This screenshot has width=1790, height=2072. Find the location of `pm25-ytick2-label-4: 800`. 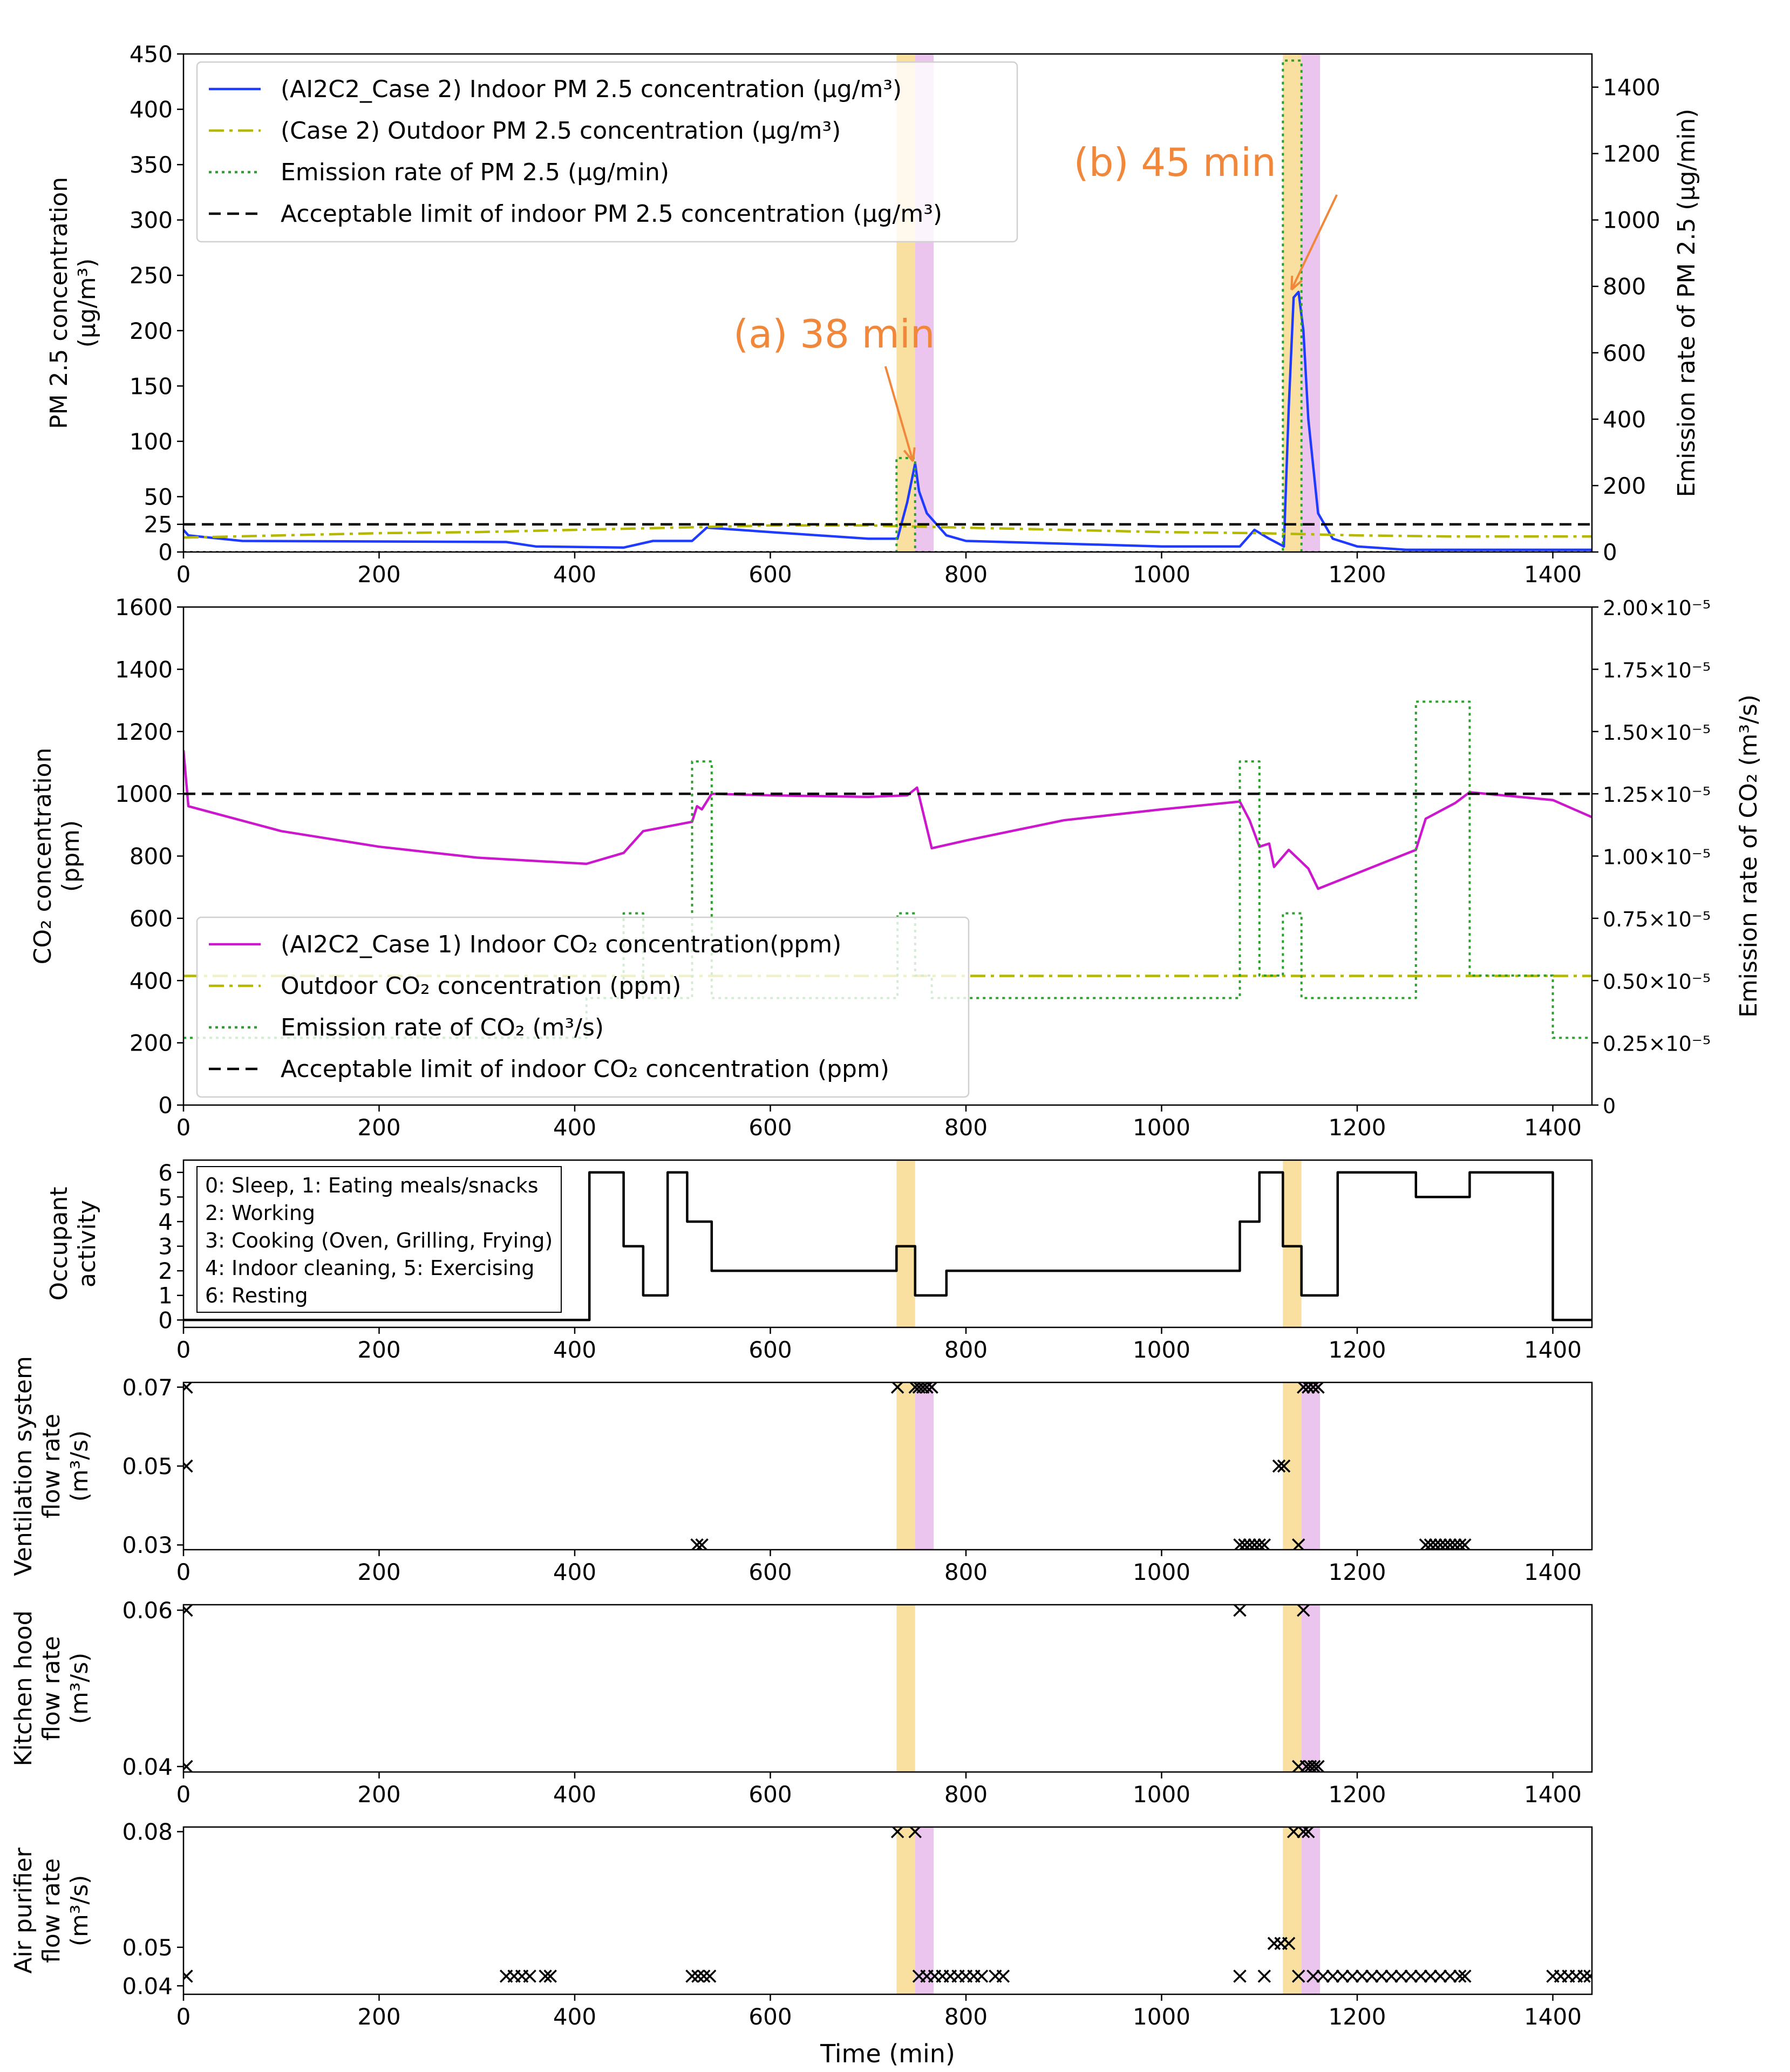

pm25-ytick2-label-4: 800 is located at coordinates (1624, 287).